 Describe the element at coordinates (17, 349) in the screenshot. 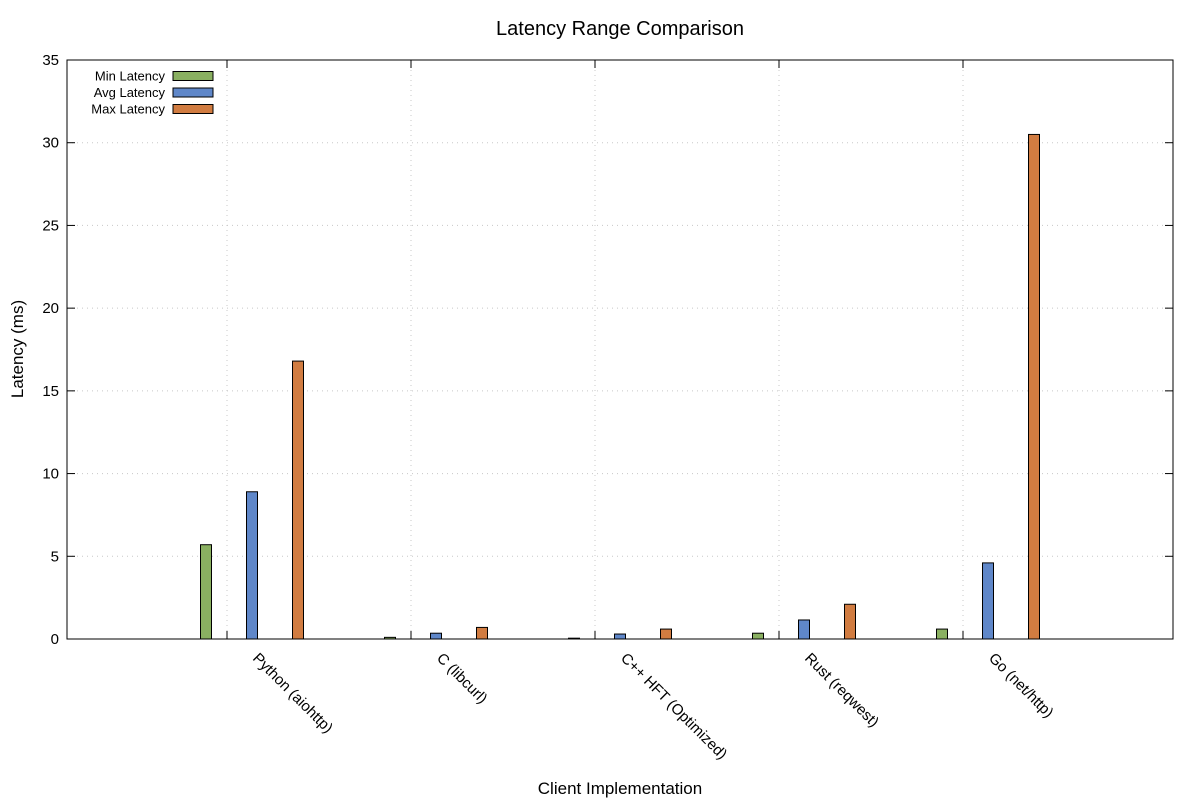

I see `y-axis-label: Latency (ms)` at that location.